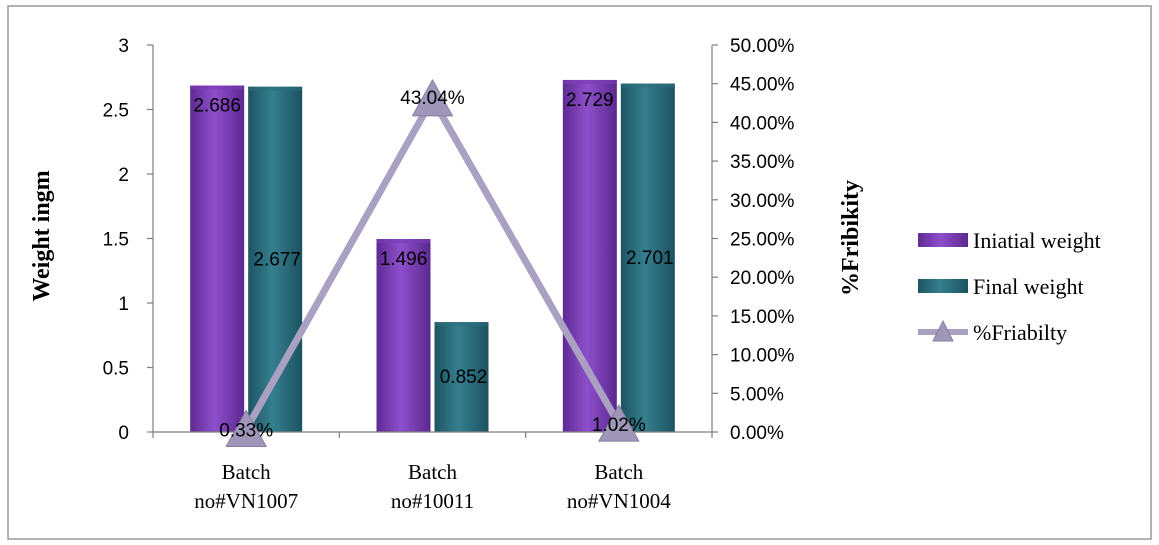 The image size is (1159, 545). I want to click on y2-tick-label: 5.00%, so click(757, 394).